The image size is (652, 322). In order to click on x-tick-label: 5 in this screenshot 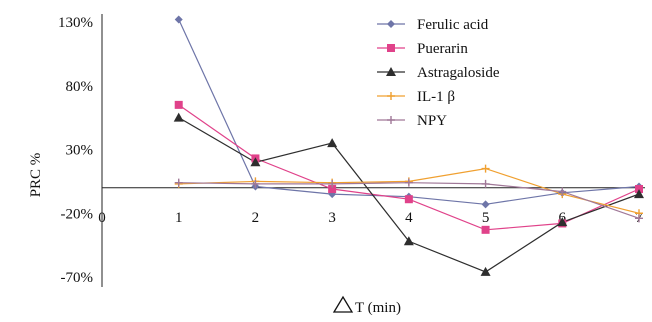, I will do `click(486, 218)`.